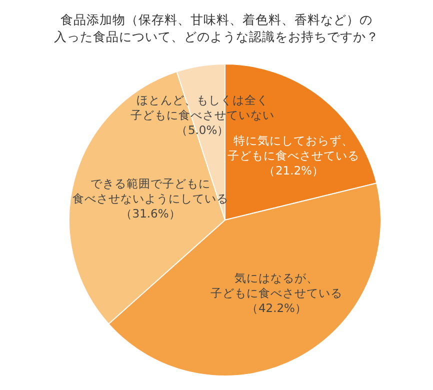 This screenshot has width=433, height=390. What do you see at coordinates (277, 307) in the screenshot?
I see `data-label: （42.2%）` at bounding box center [277, 307].